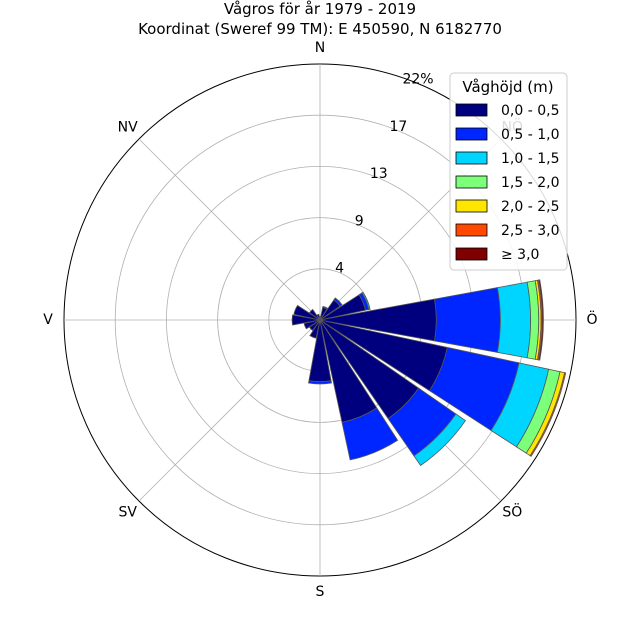 Image resolution: width=640 pixels, height=640 pixels. I want to click on legend-label: 0,0 - 0,5, so click(530, 111).